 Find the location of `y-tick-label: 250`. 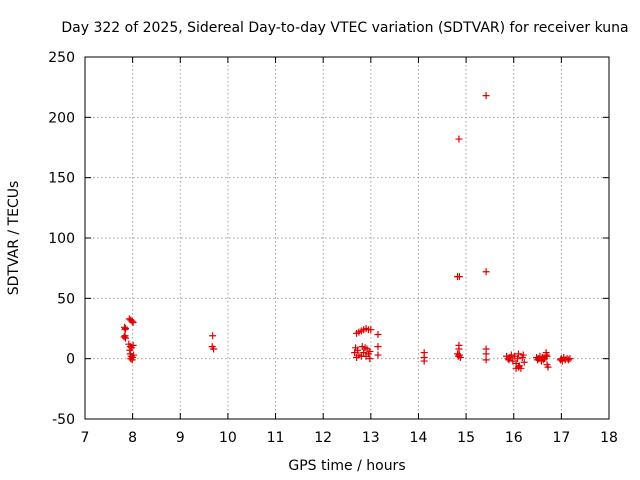

y-tick-label: 250 is located at coordinates (61, 58).